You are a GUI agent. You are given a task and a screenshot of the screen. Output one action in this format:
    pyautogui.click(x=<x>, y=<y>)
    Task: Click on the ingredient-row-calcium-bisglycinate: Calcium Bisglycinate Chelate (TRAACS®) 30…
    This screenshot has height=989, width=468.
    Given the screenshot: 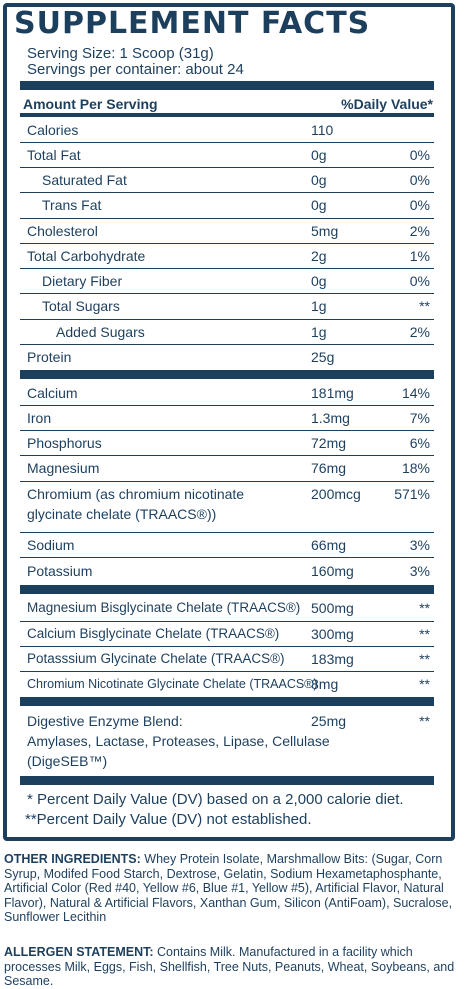 What is the action you would take?
    pyautogui.click(x=228, y=634)
    